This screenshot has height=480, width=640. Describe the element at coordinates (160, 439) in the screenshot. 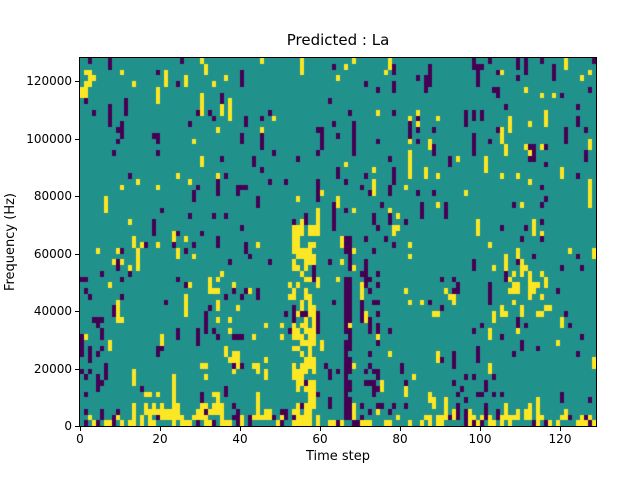

I see `x-tick-label: 20` at that location.